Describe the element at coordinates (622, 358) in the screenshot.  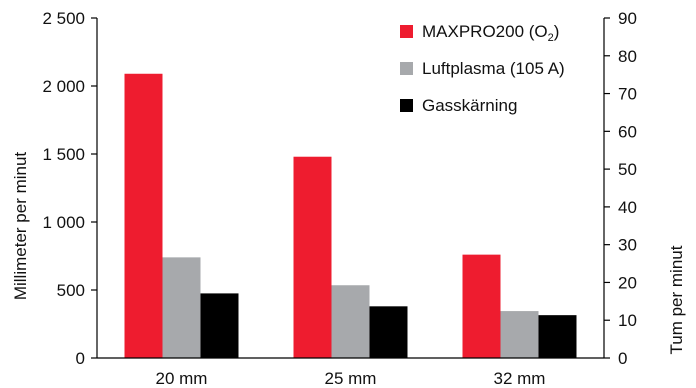
I see `right-tick-label: 0` at that location.